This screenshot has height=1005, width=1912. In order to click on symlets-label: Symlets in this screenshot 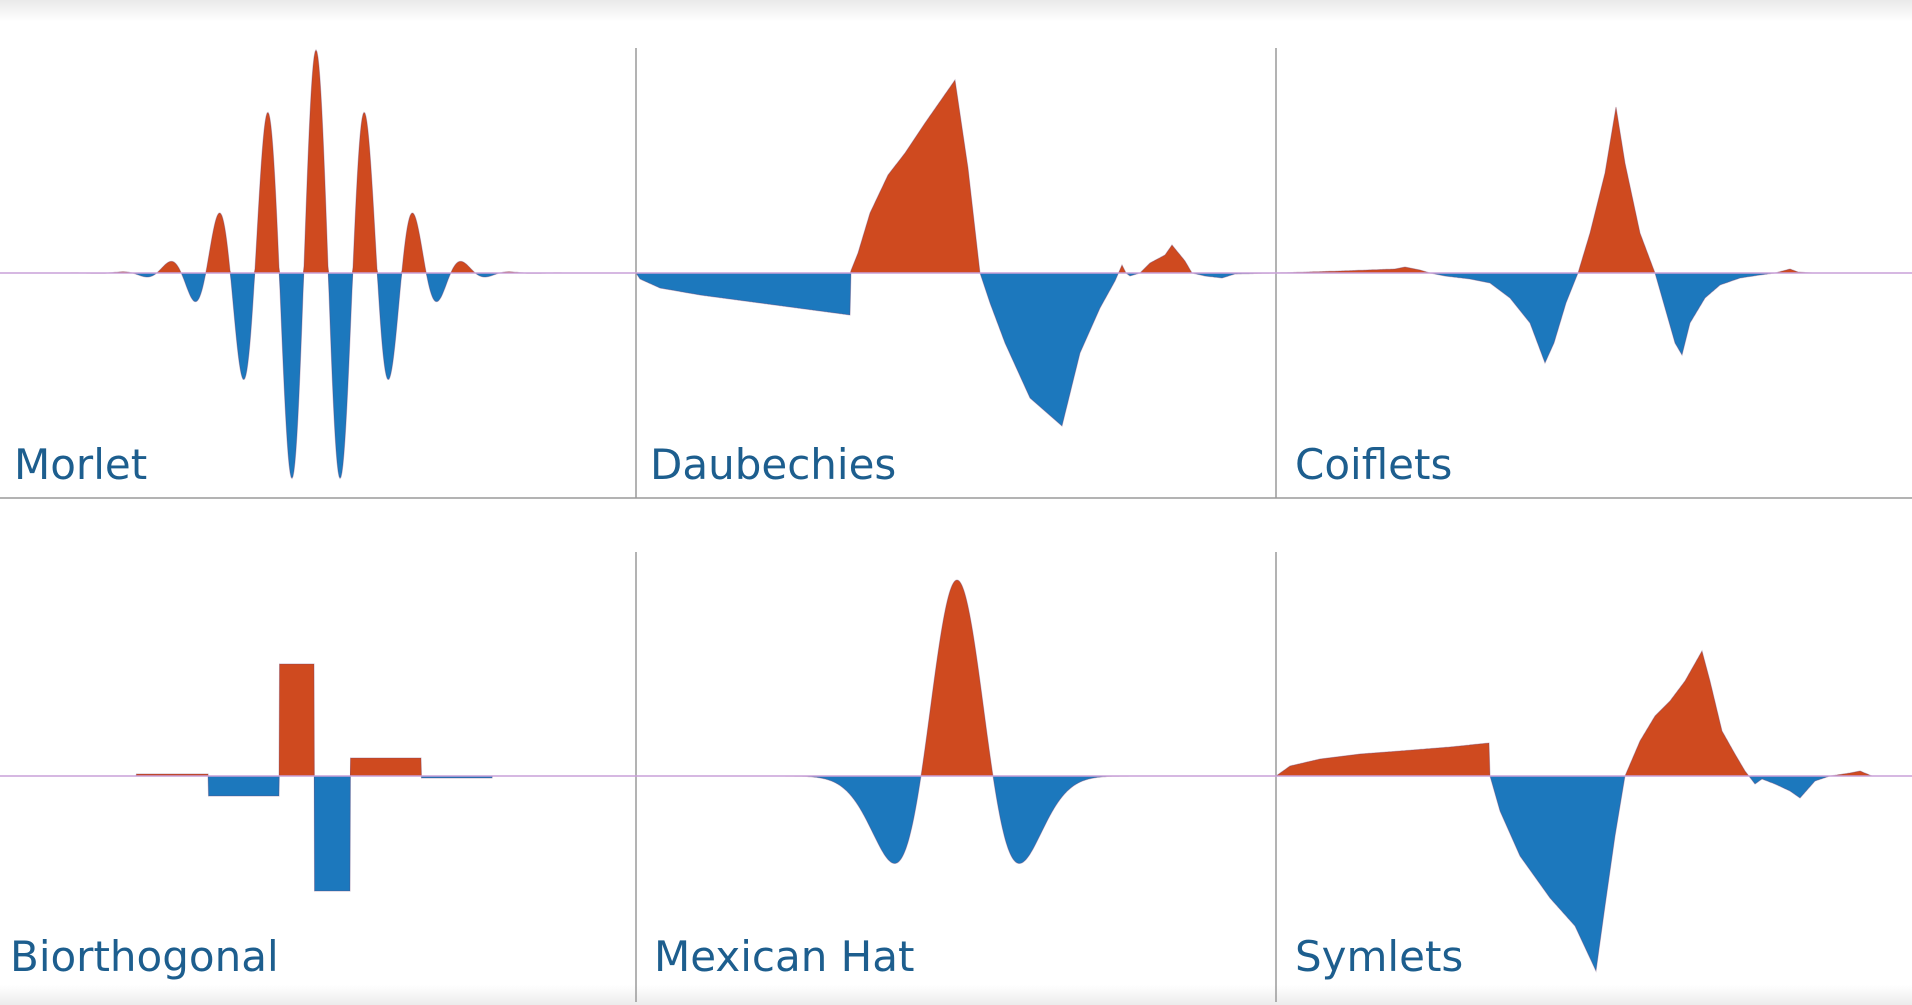, I will do `click(1379, 956)`.